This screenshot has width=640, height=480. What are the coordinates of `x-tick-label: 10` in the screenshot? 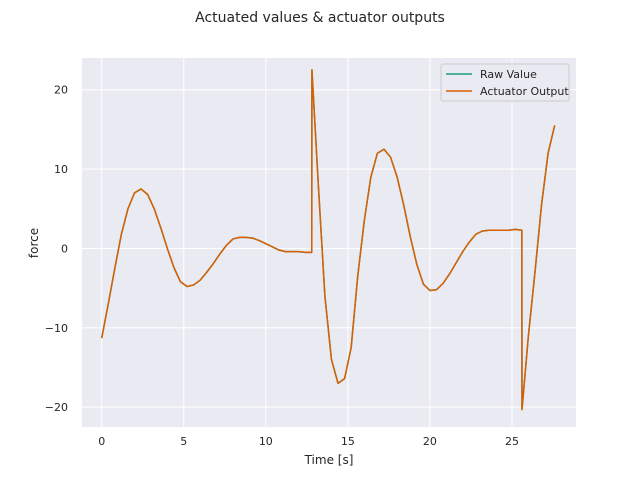 It's located at (266, 441).